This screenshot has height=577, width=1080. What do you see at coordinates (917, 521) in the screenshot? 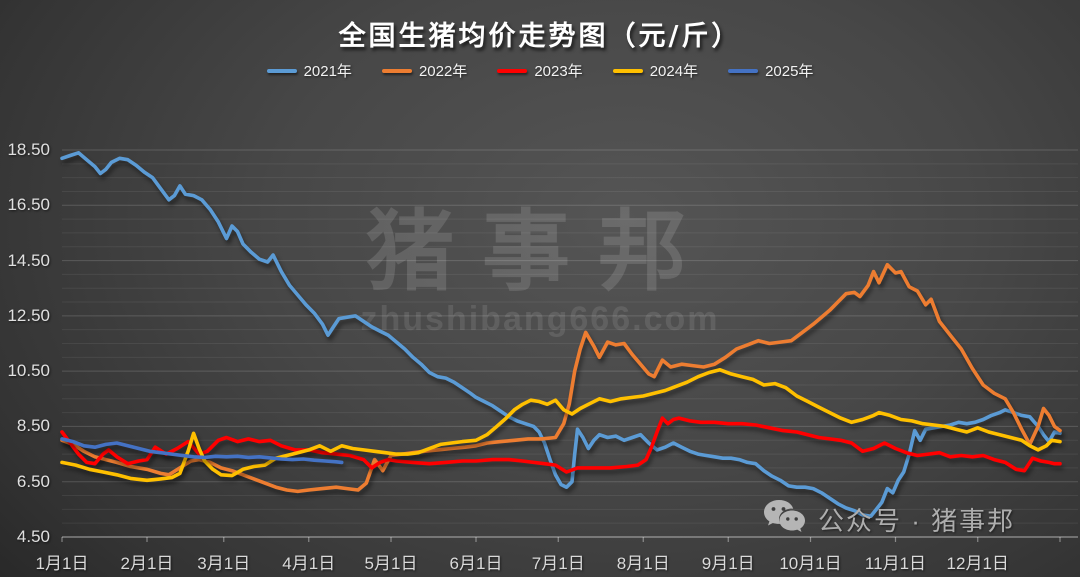
I see `wechat-account-label: 公众号 · 猪事邦` at bounding box center [917, 521].